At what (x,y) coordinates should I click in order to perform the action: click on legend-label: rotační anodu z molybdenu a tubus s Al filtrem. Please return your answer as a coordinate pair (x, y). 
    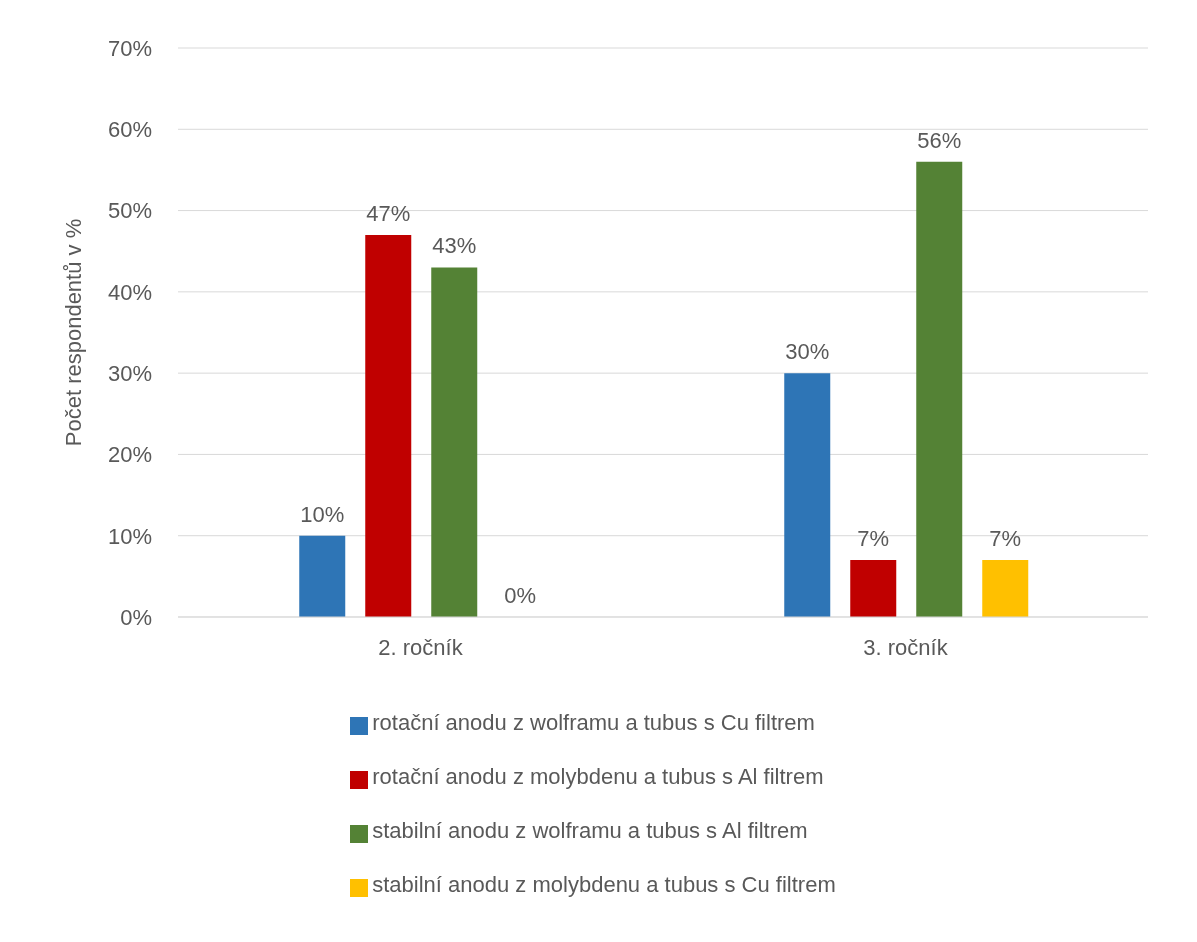
    Looking at the image, I should click on (598, 776).